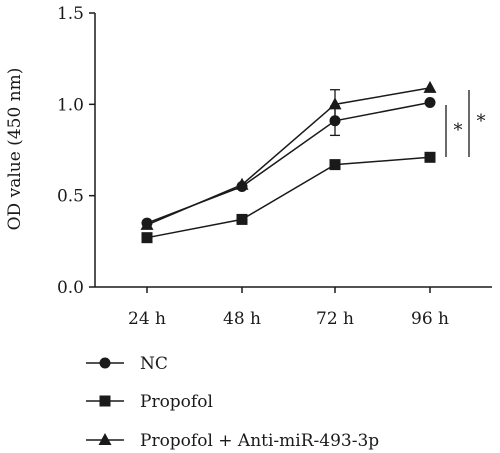 This screenshot has height=453, width=500. I want to click on x-tick-label: 96 h, so click(430, 319).